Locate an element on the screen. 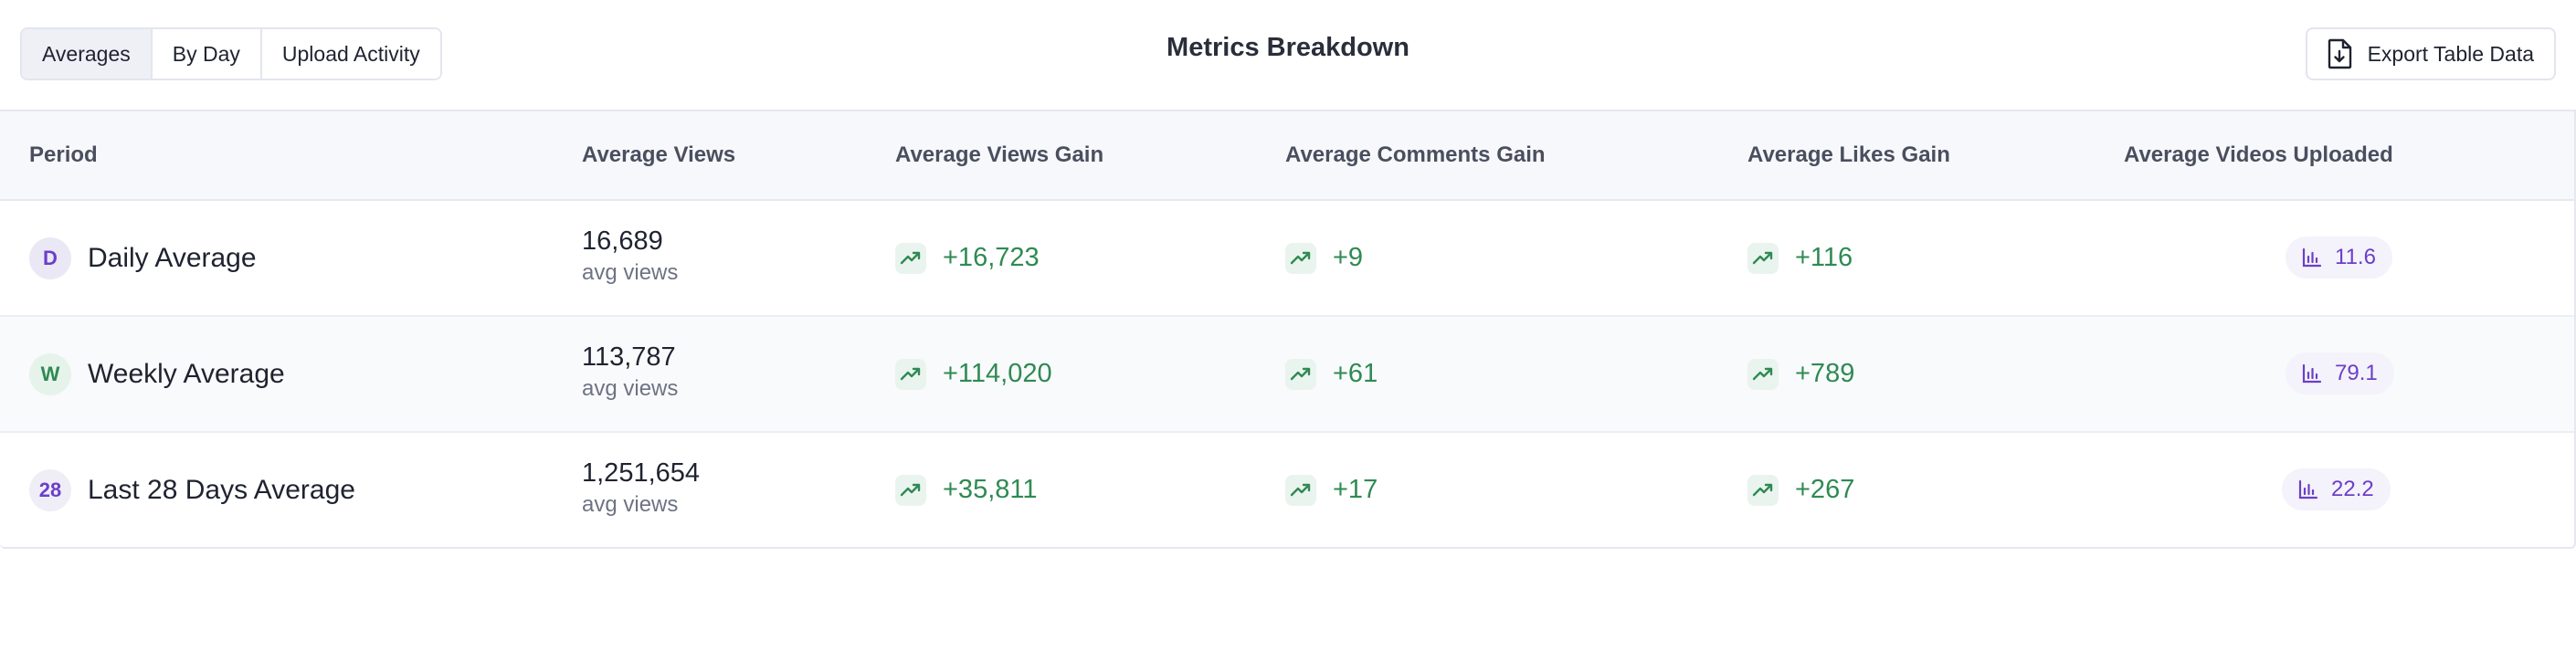  views-gain-value: +114,020 is located at coordinates (998, 373).